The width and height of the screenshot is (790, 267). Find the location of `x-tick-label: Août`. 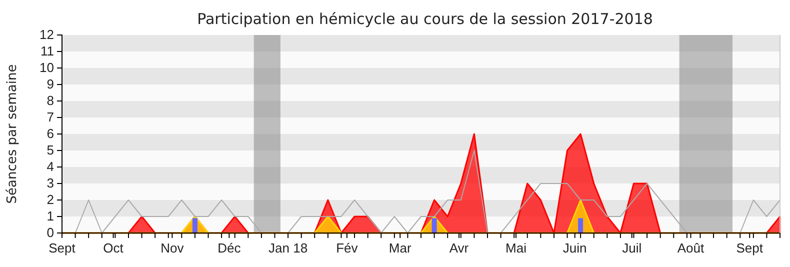

x-tick-label: Août is located at coordinates (690, 248).